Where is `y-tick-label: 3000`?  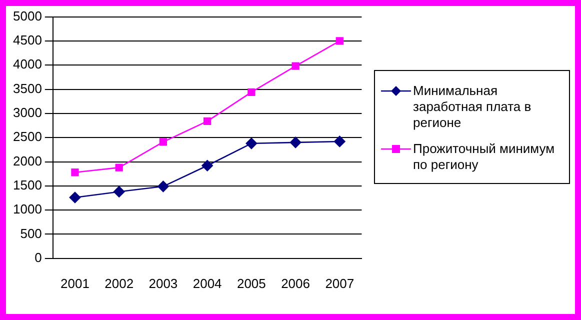
y-tick-label: 3000 is located at coordinates (27, 112).